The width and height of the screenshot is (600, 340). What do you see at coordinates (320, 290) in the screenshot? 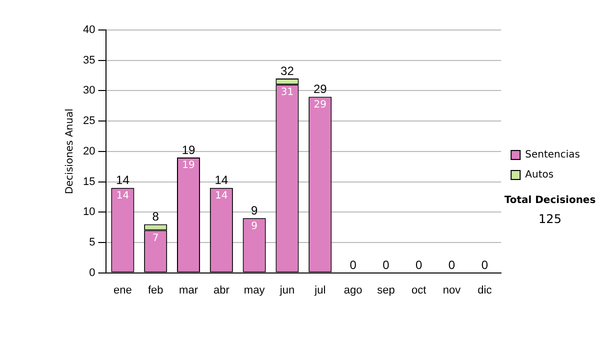
I see `x-tick-label: jul` at bounding box center [320, 290].